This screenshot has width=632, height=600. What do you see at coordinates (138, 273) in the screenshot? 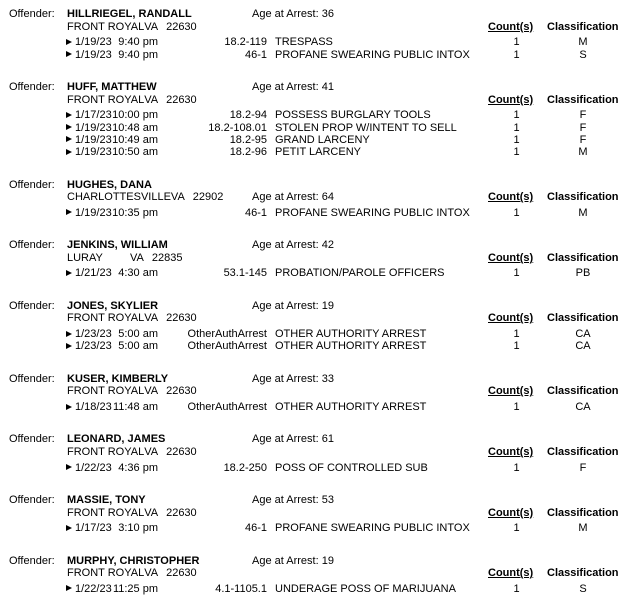
I see `record-arrest-time: 4:30 am` at bounding box center [138, 273].